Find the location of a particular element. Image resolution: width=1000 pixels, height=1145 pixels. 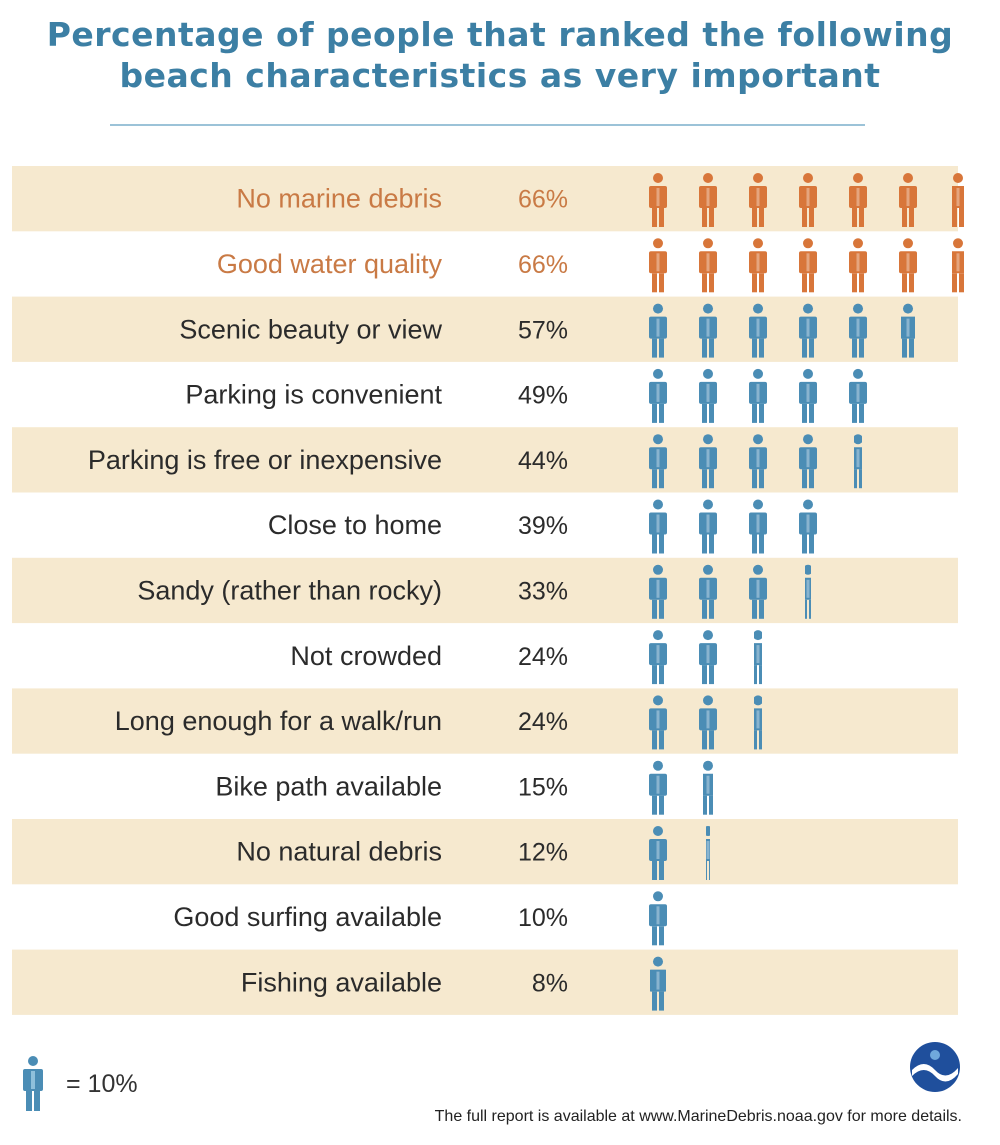

data-label: 49% is located at coordinates (543, 396).